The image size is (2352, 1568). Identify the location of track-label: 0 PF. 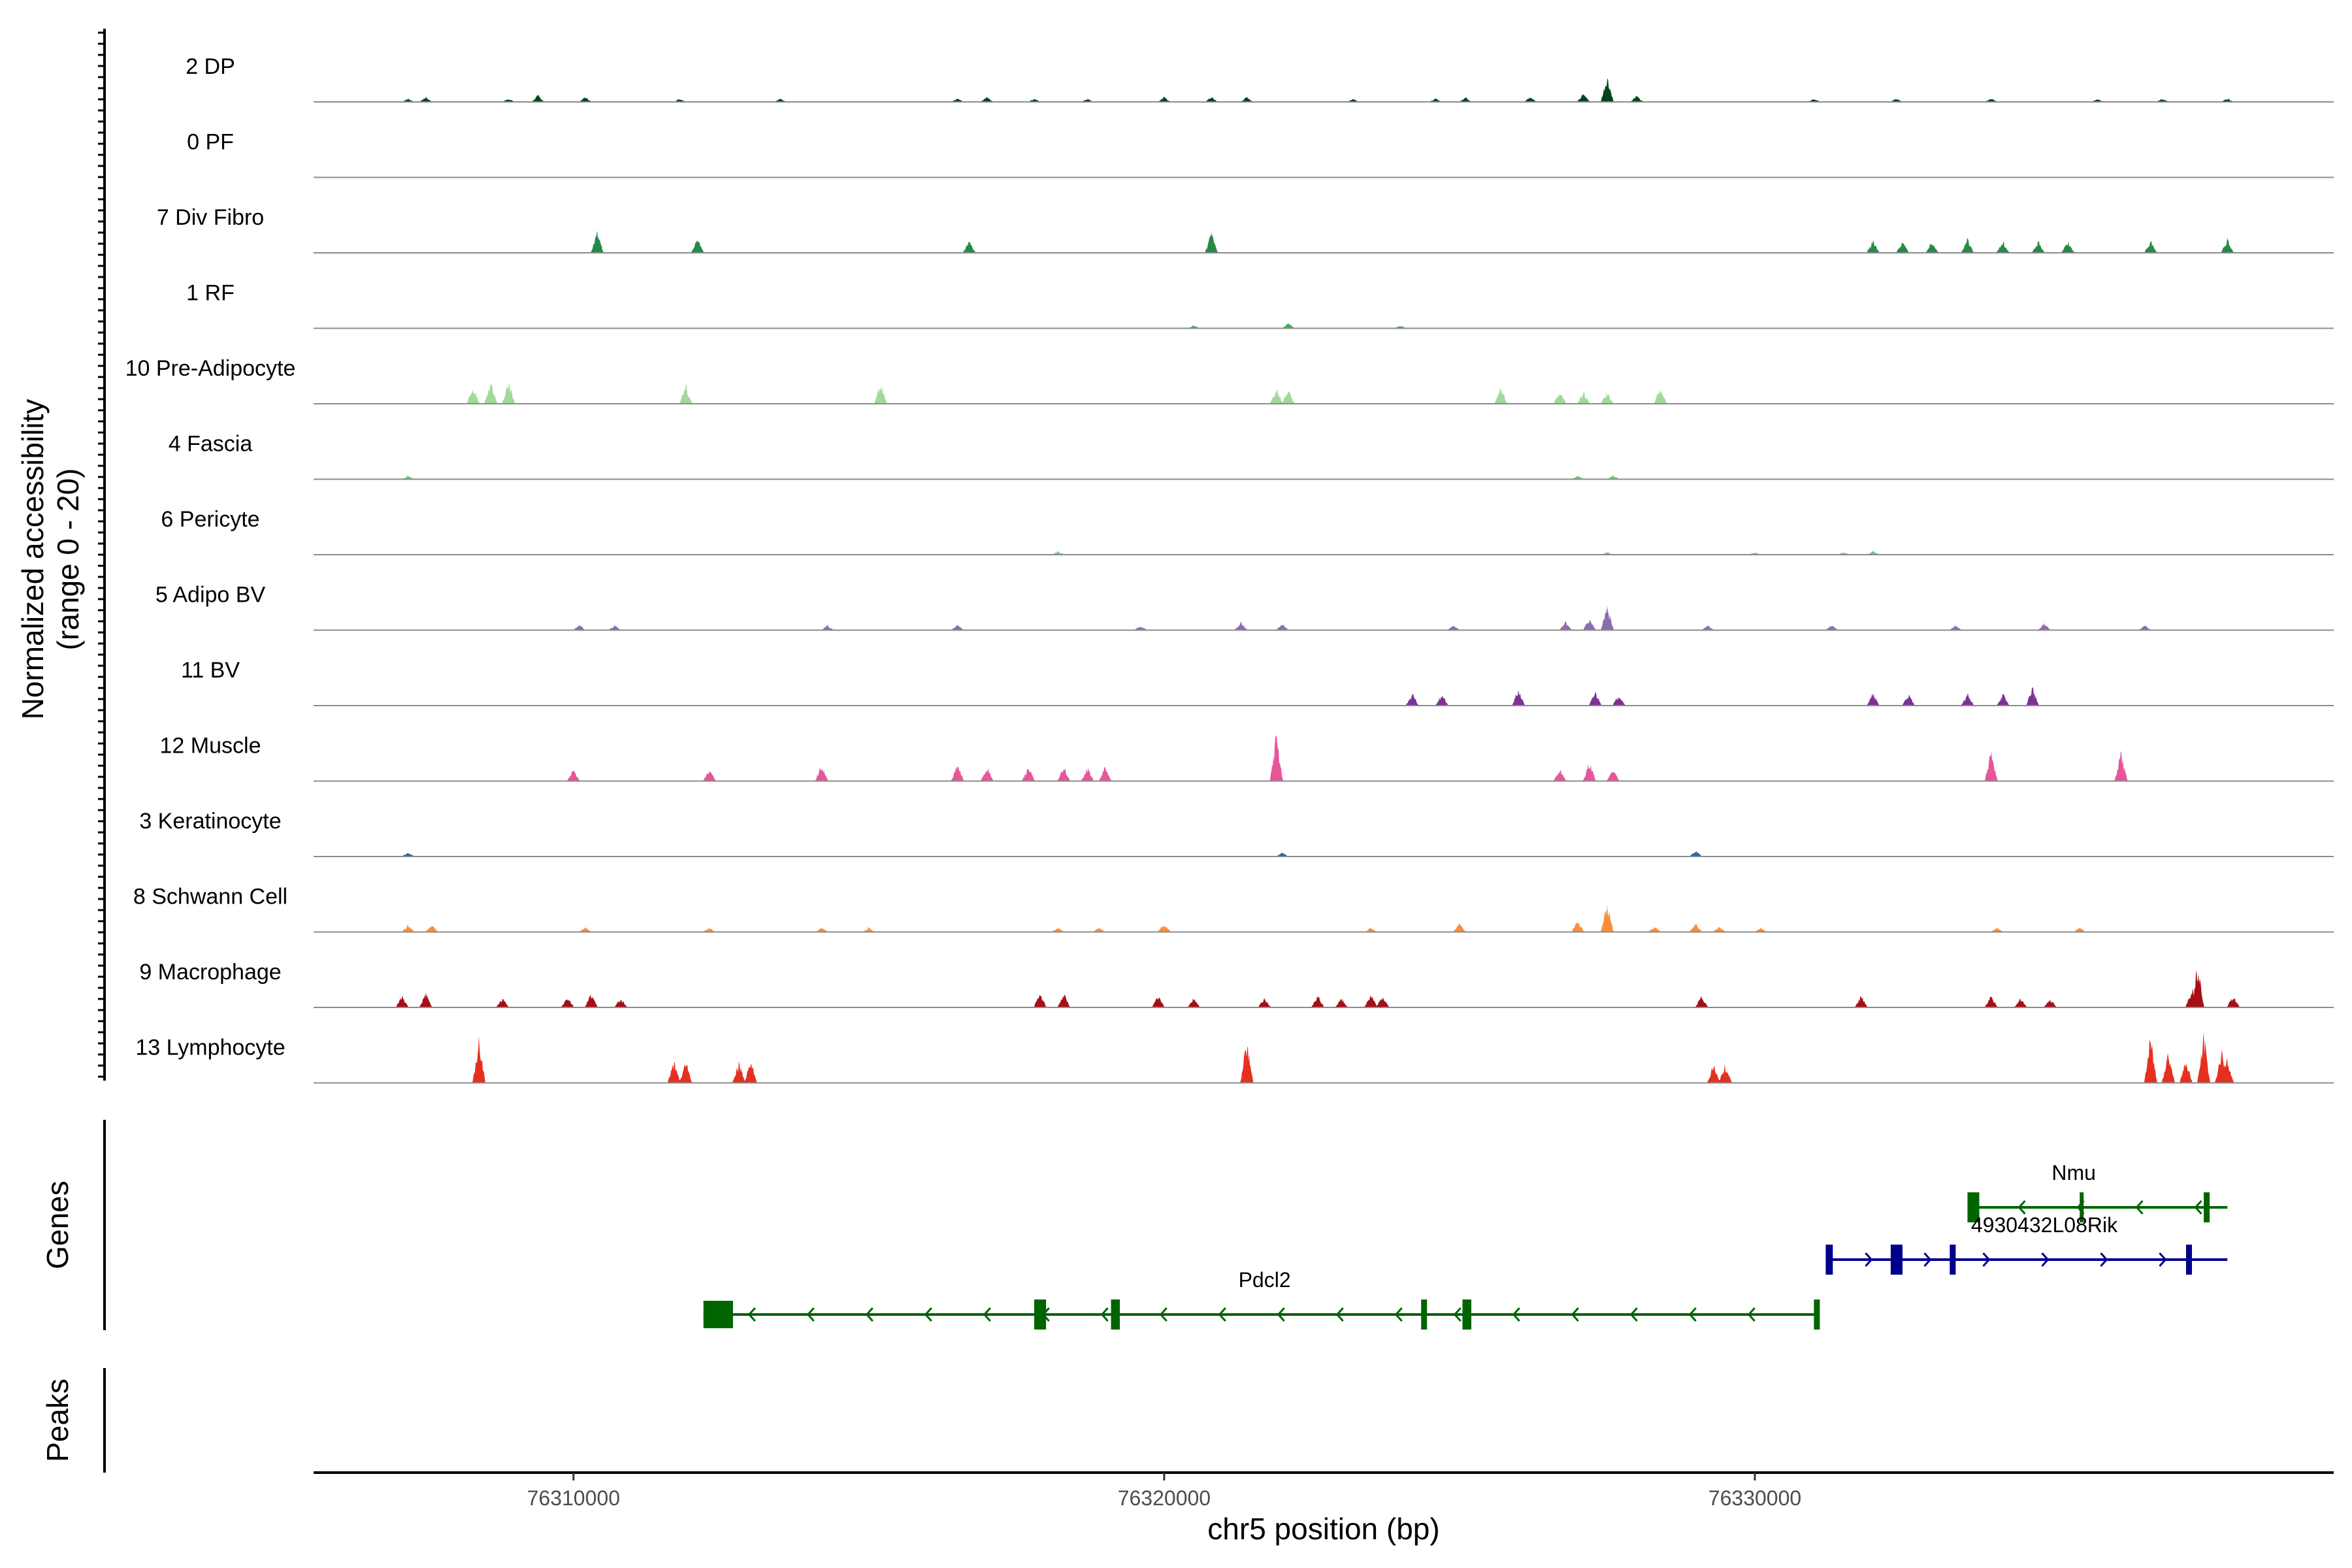
(210, 142).